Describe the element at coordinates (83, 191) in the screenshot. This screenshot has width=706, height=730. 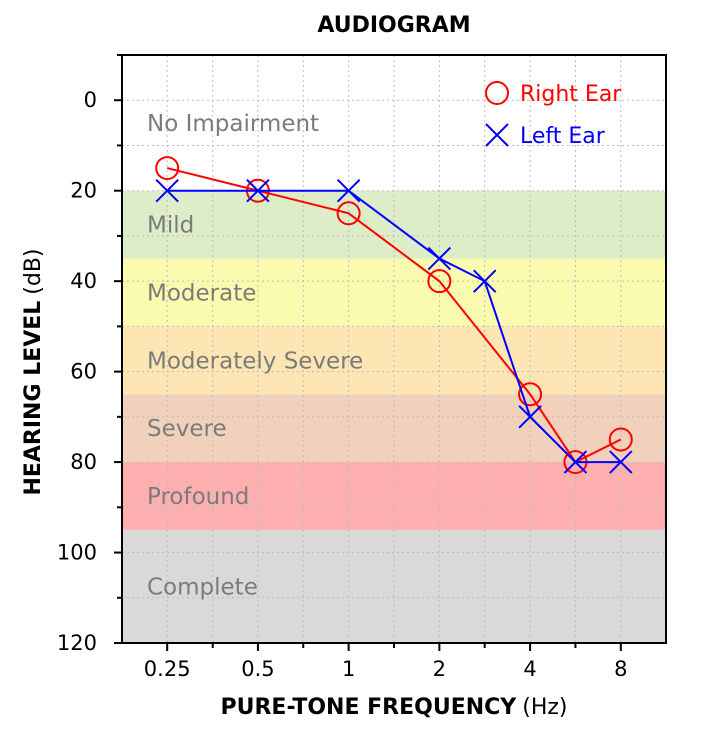
I see `y-tick-label-1: 20` at that location.